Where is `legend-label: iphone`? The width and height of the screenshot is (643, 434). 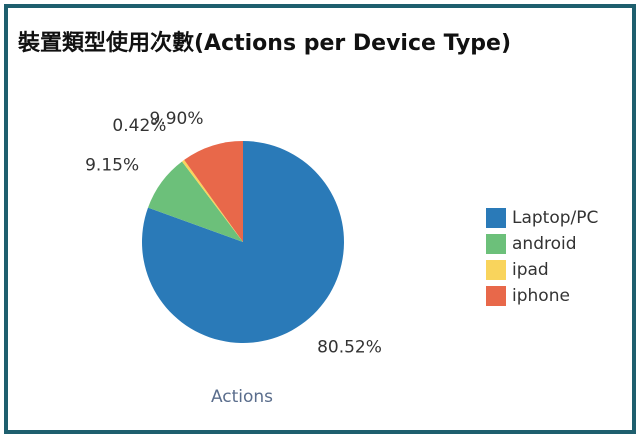
legend-label: iphone is located at coordinates (541, 296).